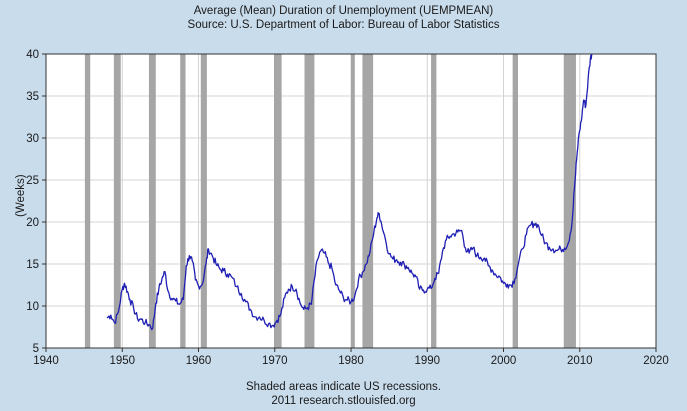  Describe the element at coordinates (122, 361) in the screenshot. I see `x-tick-label: 1950` at that location.